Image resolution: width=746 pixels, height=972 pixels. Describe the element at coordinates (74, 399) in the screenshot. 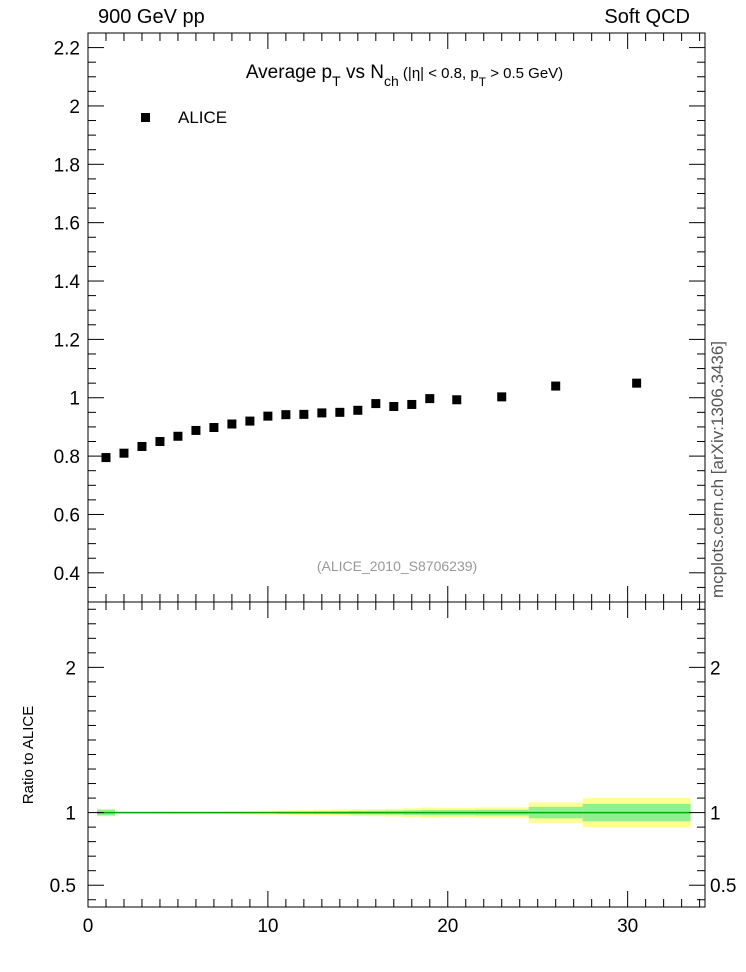

I see `main-y-tick-label: 1` at that location.